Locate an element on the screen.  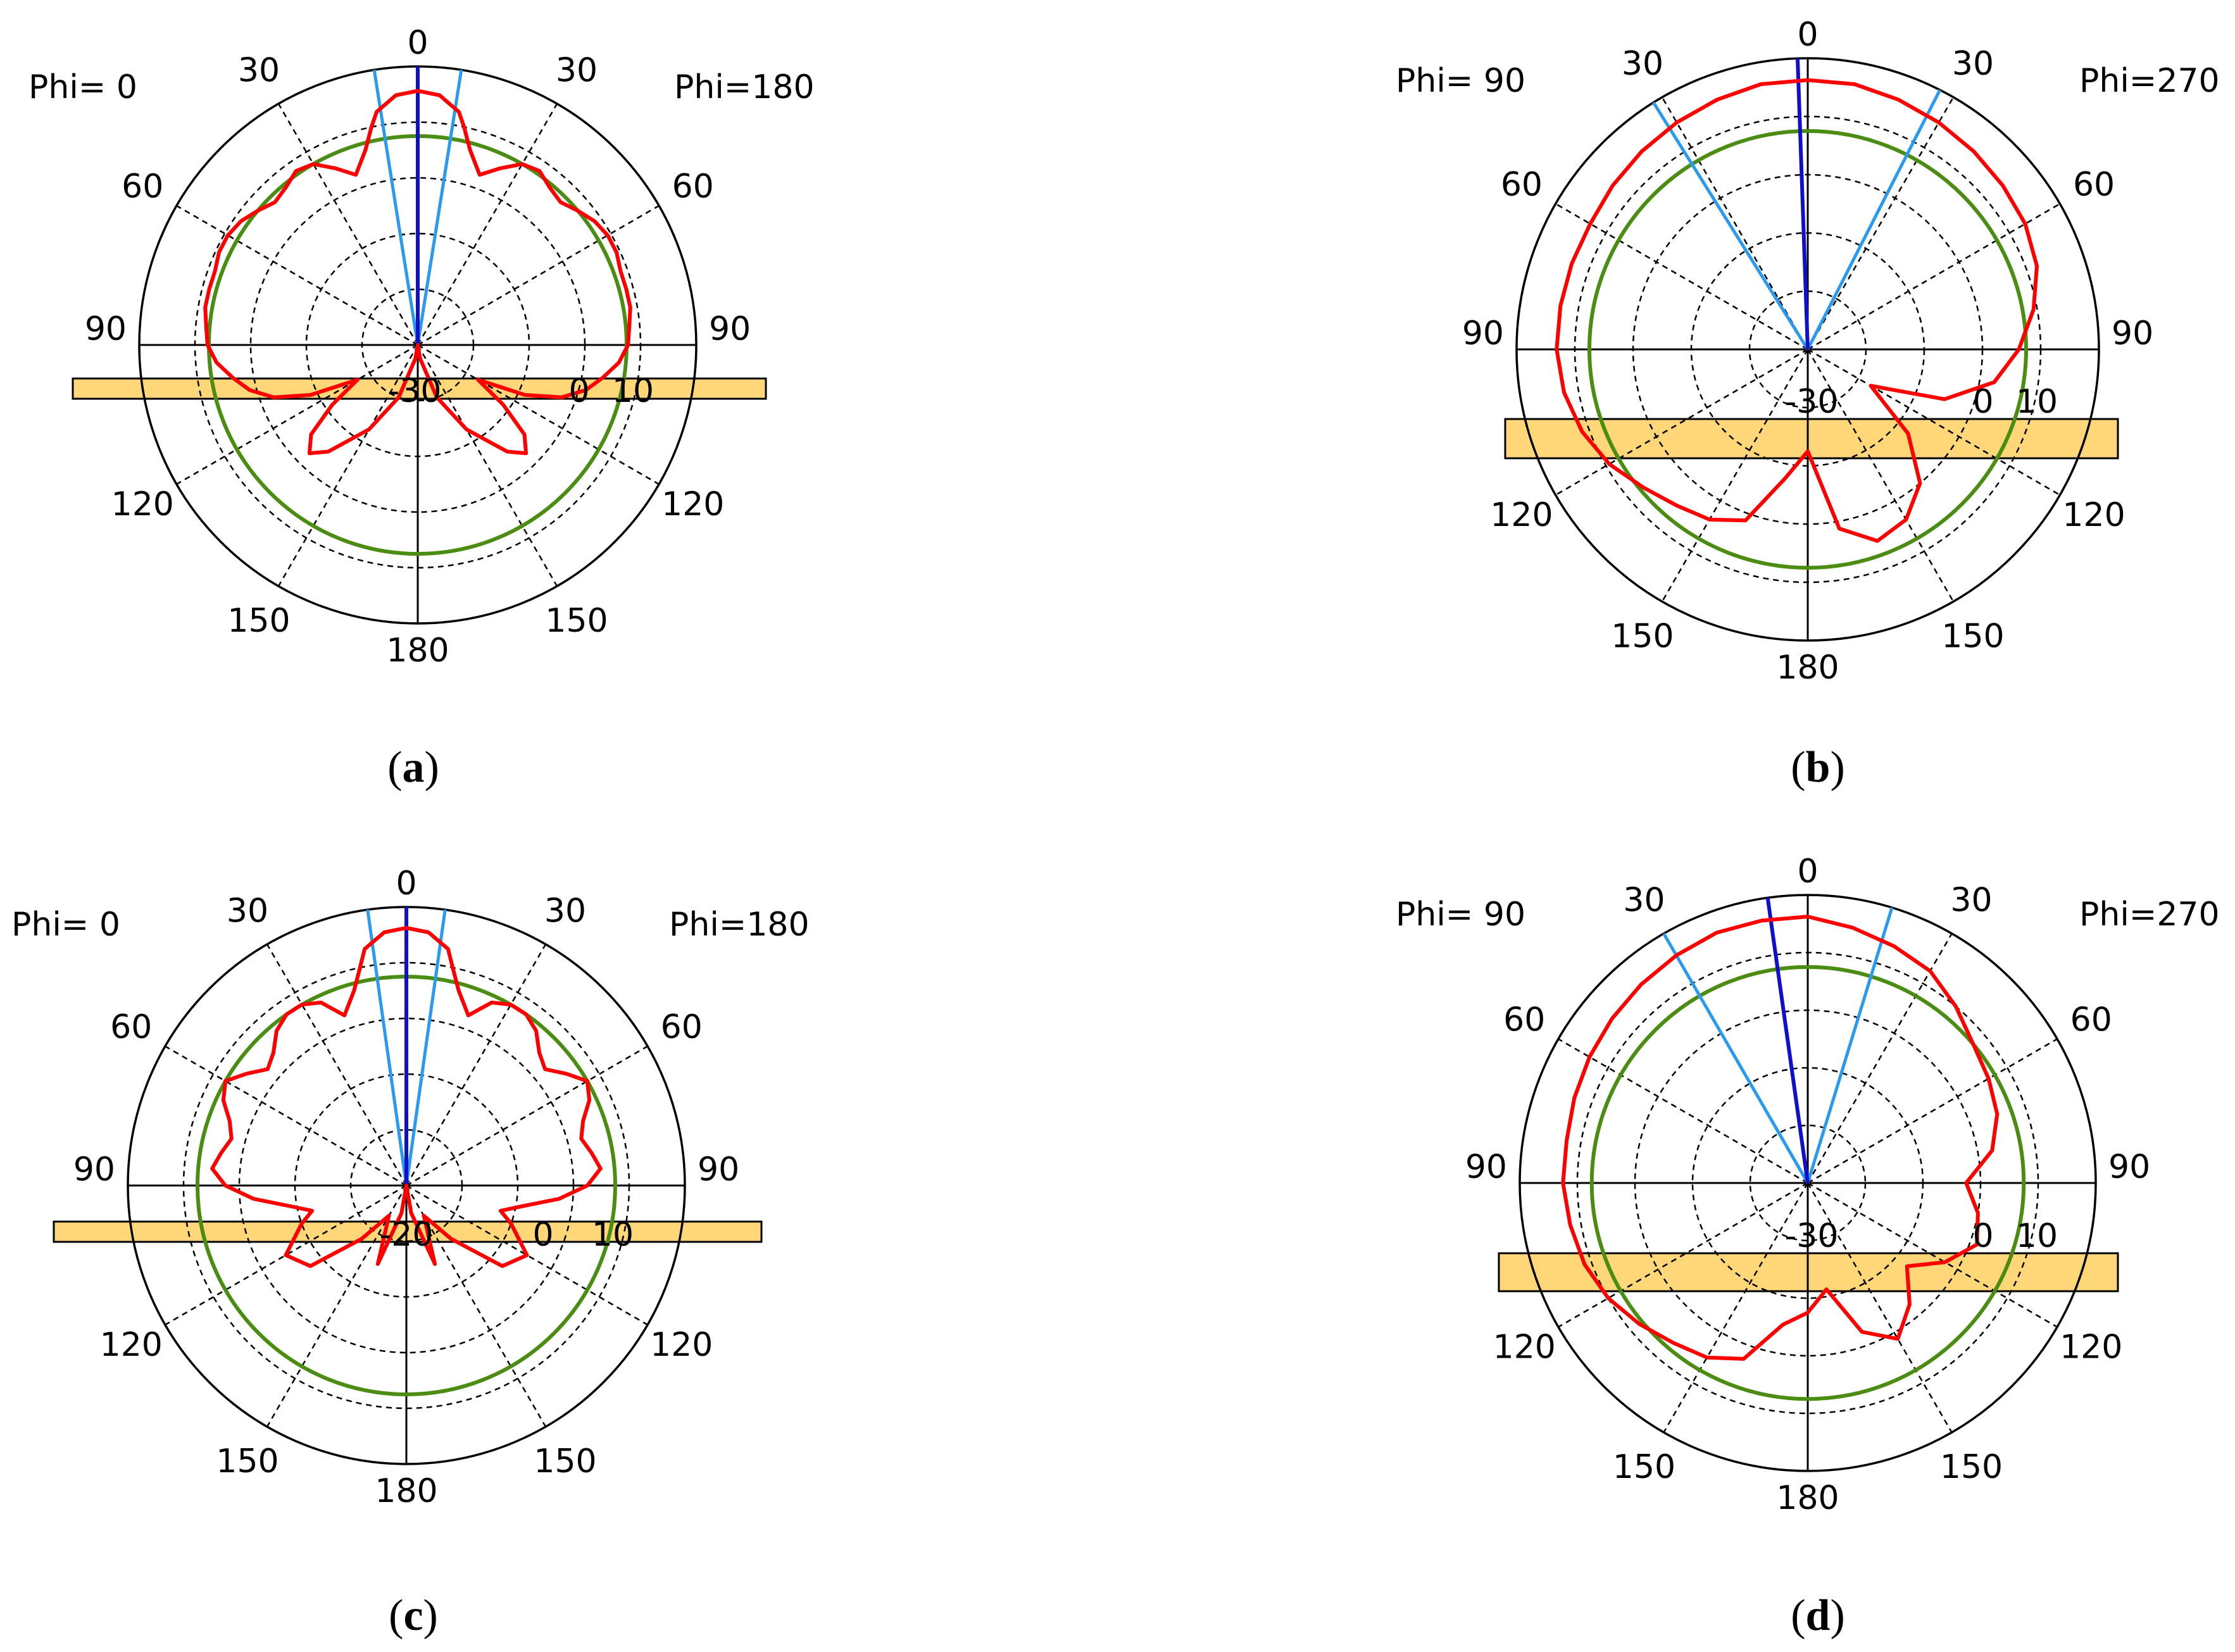
panel-caption: (d) is located at coordinates (1818, 1615).